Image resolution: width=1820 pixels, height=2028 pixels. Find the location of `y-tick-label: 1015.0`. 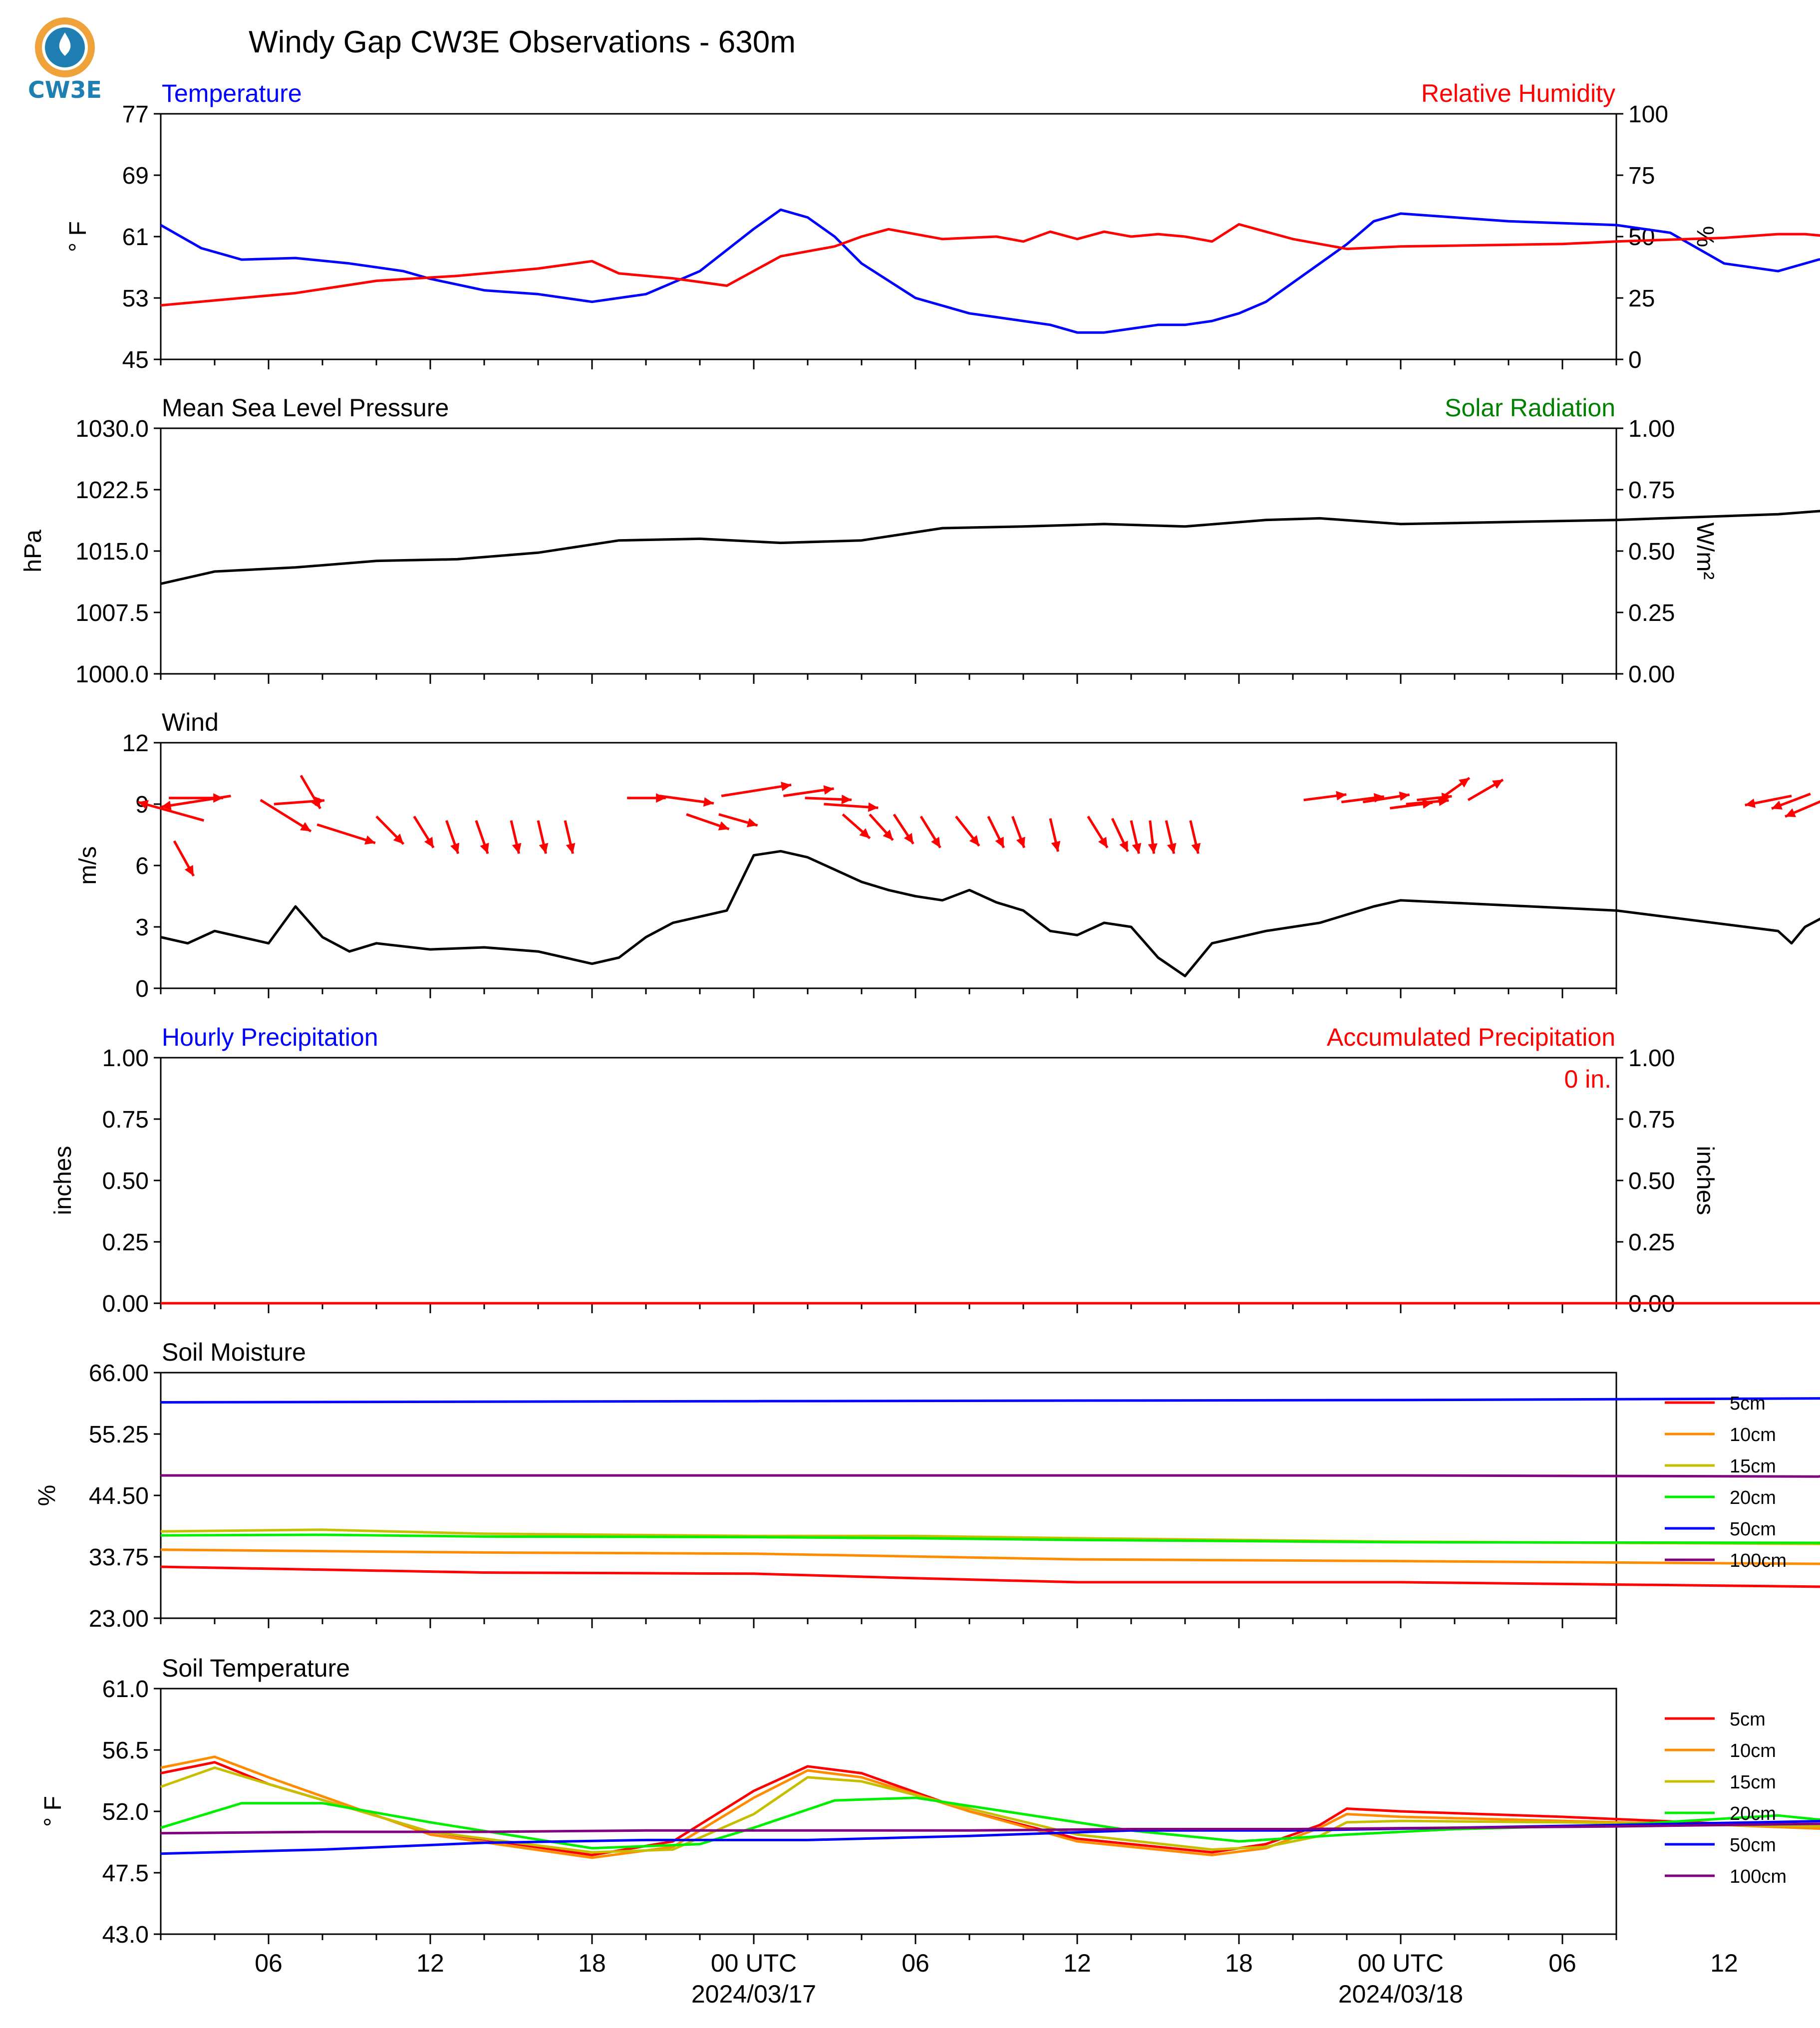

y-tick-label: 1015.0 is located at coordinates (112, 552).